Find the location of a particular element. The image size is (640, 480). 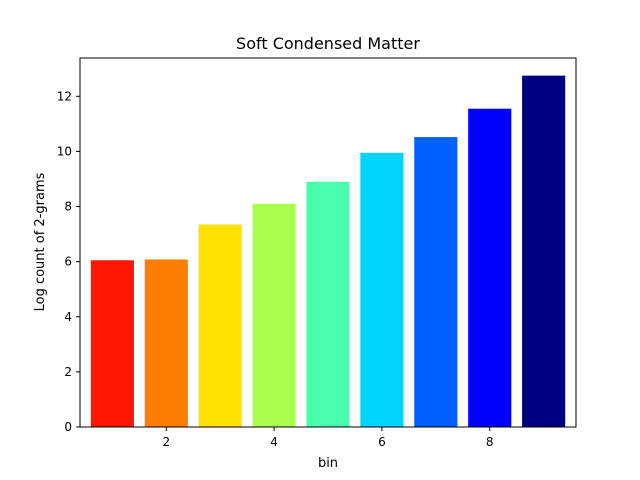

x-tick-label: 6 is located at coordinates (382, 442).